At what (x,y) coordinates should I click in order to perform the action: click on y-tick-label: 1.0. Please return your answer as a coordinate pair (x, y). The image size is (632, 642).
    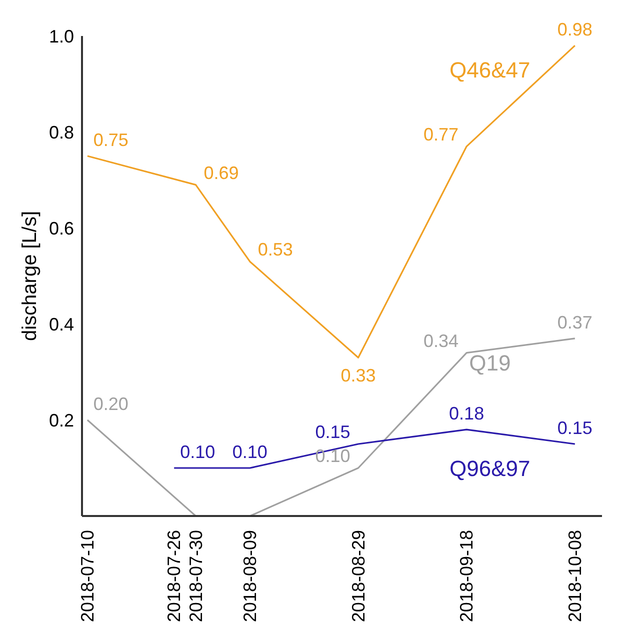
    Looking at the image, I should click on (61, 36).